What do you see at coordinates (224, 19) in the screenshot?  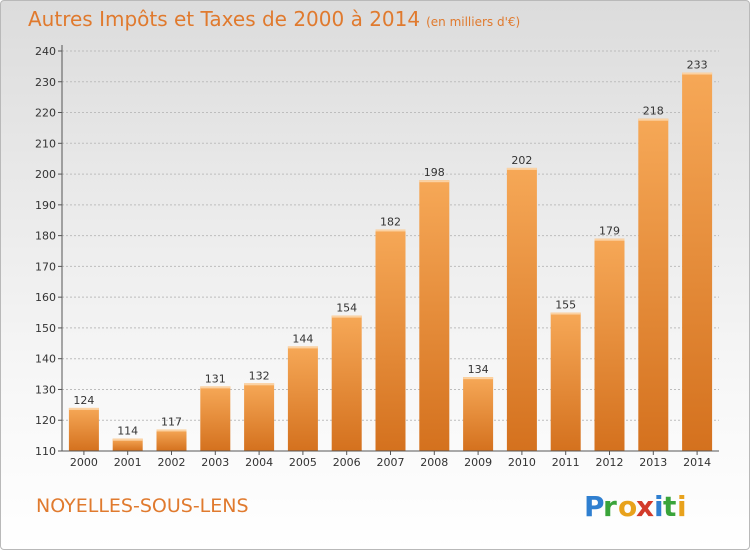 I see `chart-title-text: Autres Impôts et Taxes de 2000 à 2014` at bounding box center [224, 19].